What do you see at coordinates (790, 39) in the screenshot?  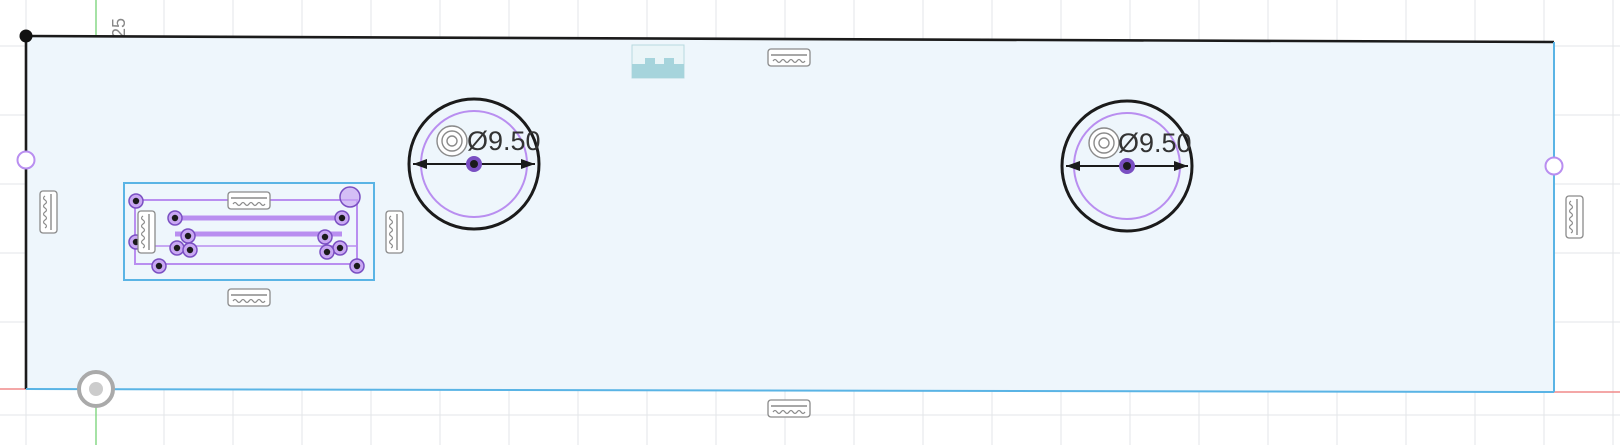 I see `top-edge-line` at bounding box center [790, 39].